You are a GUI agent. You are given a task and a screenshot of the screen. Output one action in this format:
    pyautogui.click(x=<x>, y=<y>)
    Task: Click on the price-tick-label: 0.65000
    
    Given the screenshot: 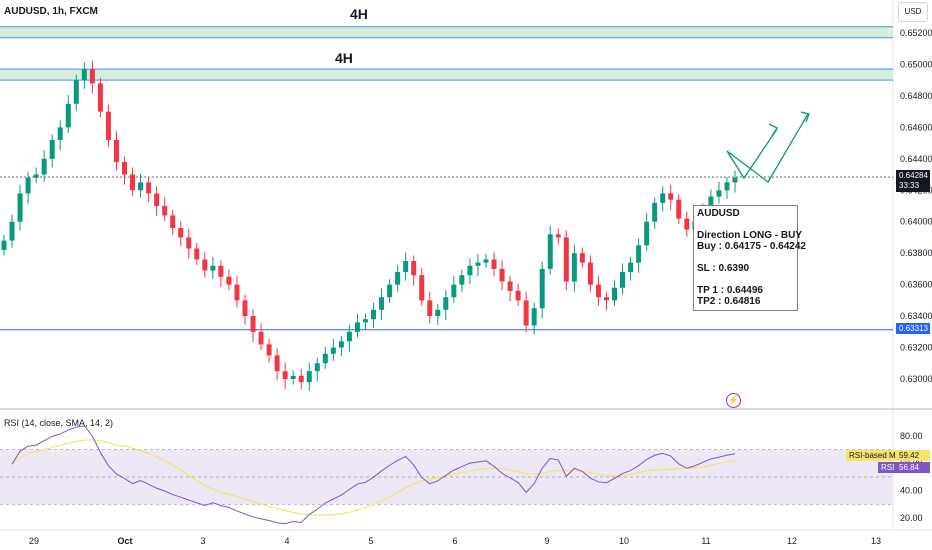 What is the action you would take?
    pyautogui.click(x=916, y=64)
    